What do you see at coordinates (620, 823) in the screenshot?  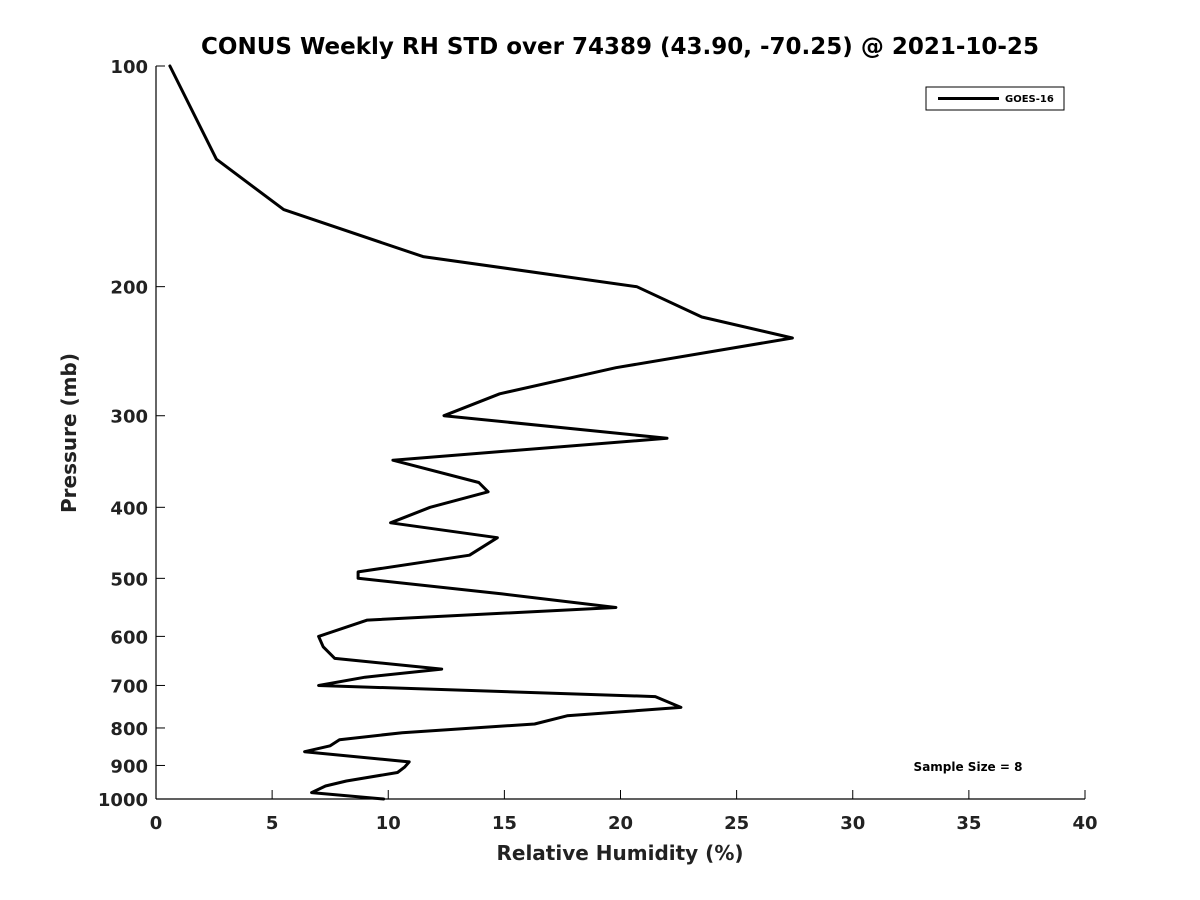 I see `x-tick-label: 20` at bounding box center [620, 823].